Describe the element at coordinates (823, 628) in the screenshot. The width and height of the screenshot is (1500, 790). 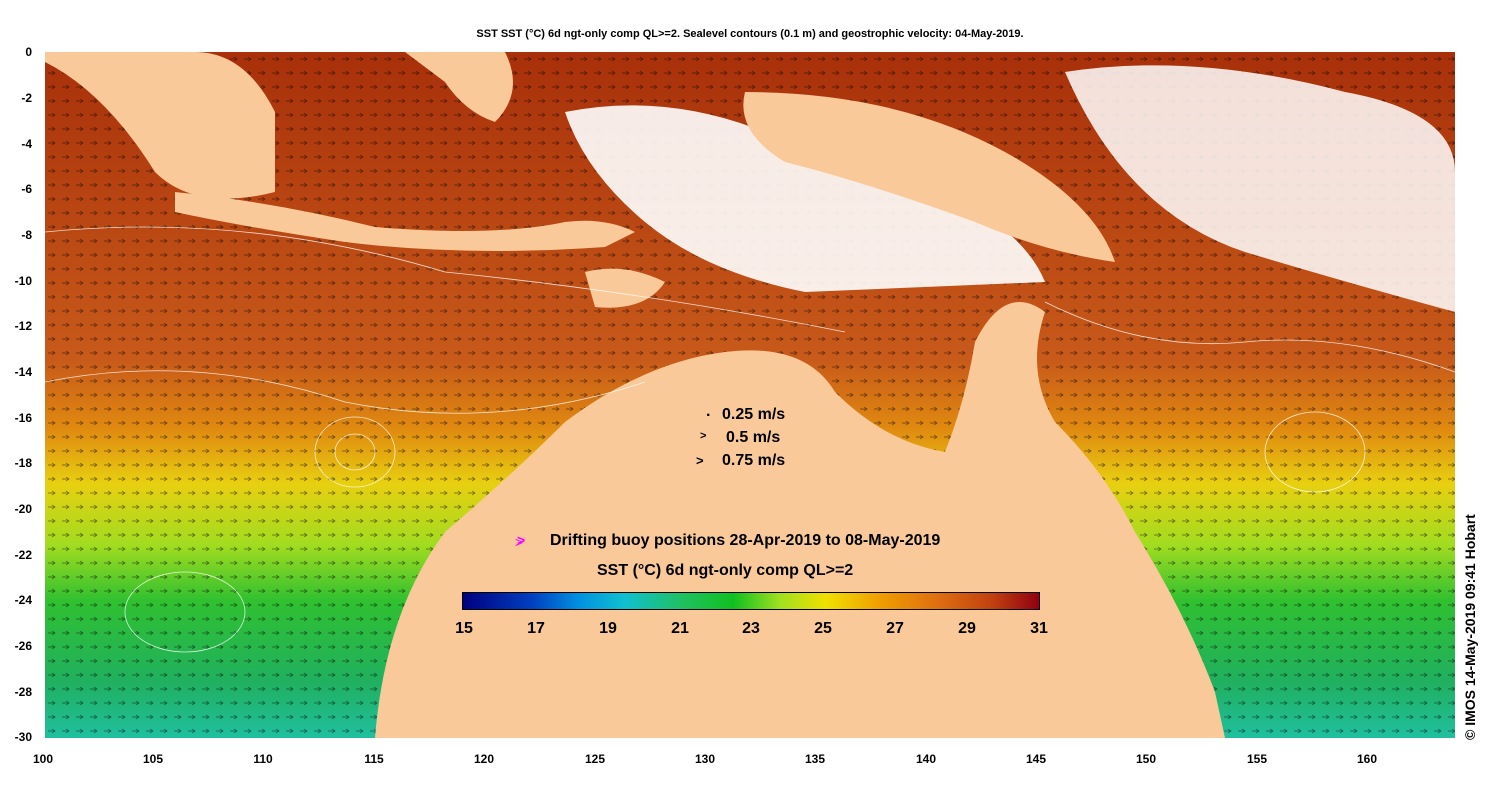
I see `colorbar-tick: 25` at that location.